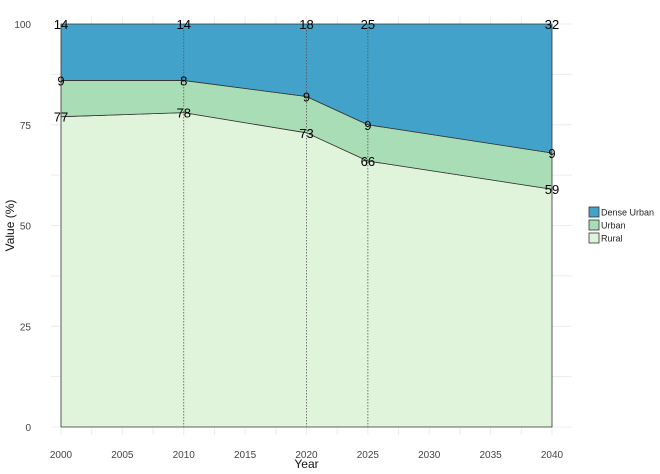 The height and width of the screenshot is (474, 660). What do you see at coordinates (594, 238) in the screenshot?
I see `legend-swatch-rural` at bounding box center [594, 238].